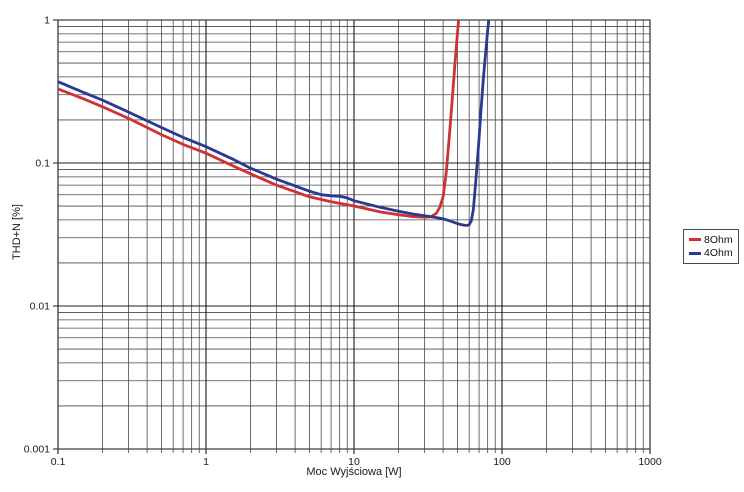 The image size is (744, 492). I want to click on legend-item-8ohm: 8Ohm, so click(713, 239).